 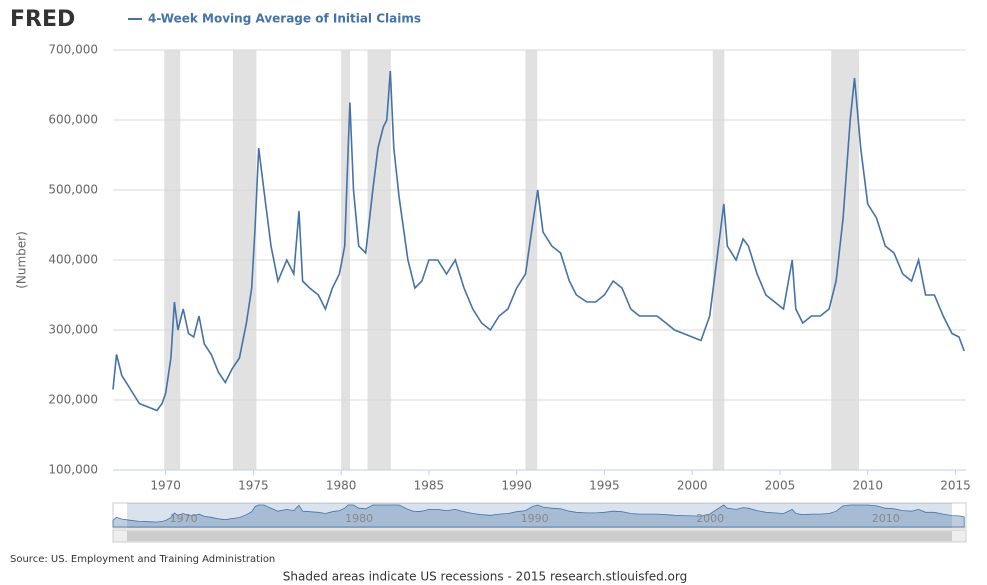 I want to click on navigator-tick-label: 1970, so click(x=184, y=518).